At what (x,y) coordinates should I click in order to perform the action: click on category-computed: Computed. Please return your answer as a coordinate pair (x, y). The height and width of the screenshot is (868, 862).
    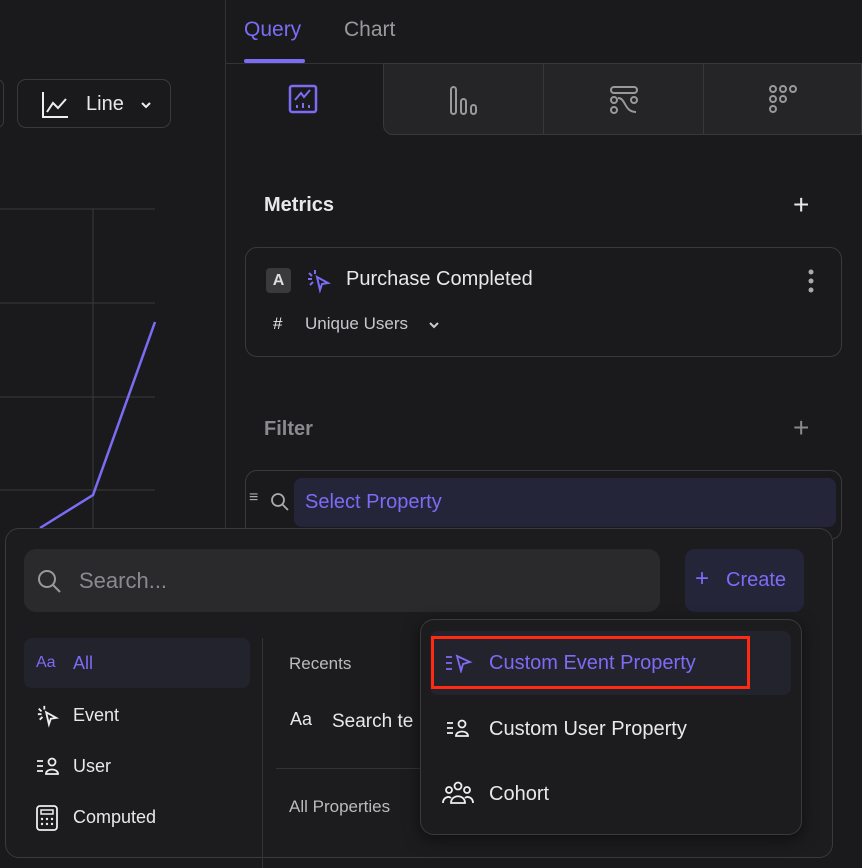
    Looking at the image, I should click on (137, 816).